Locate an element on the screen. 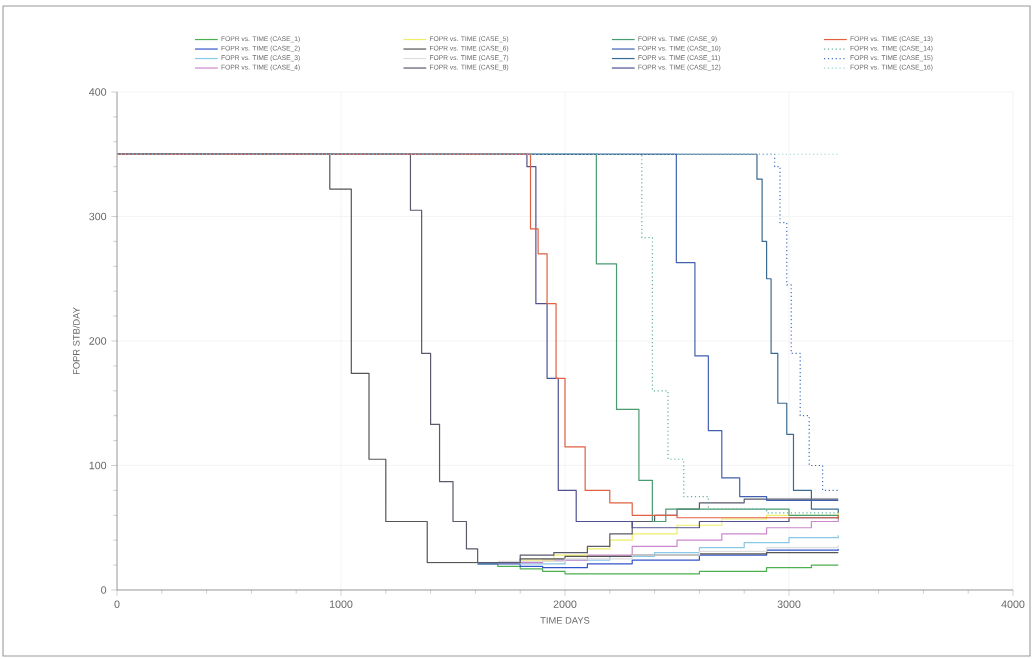 Image resolution: width=1033 pixels, height=659 pixels. y-tick-label: 100 is located at coordinates (98, 465).